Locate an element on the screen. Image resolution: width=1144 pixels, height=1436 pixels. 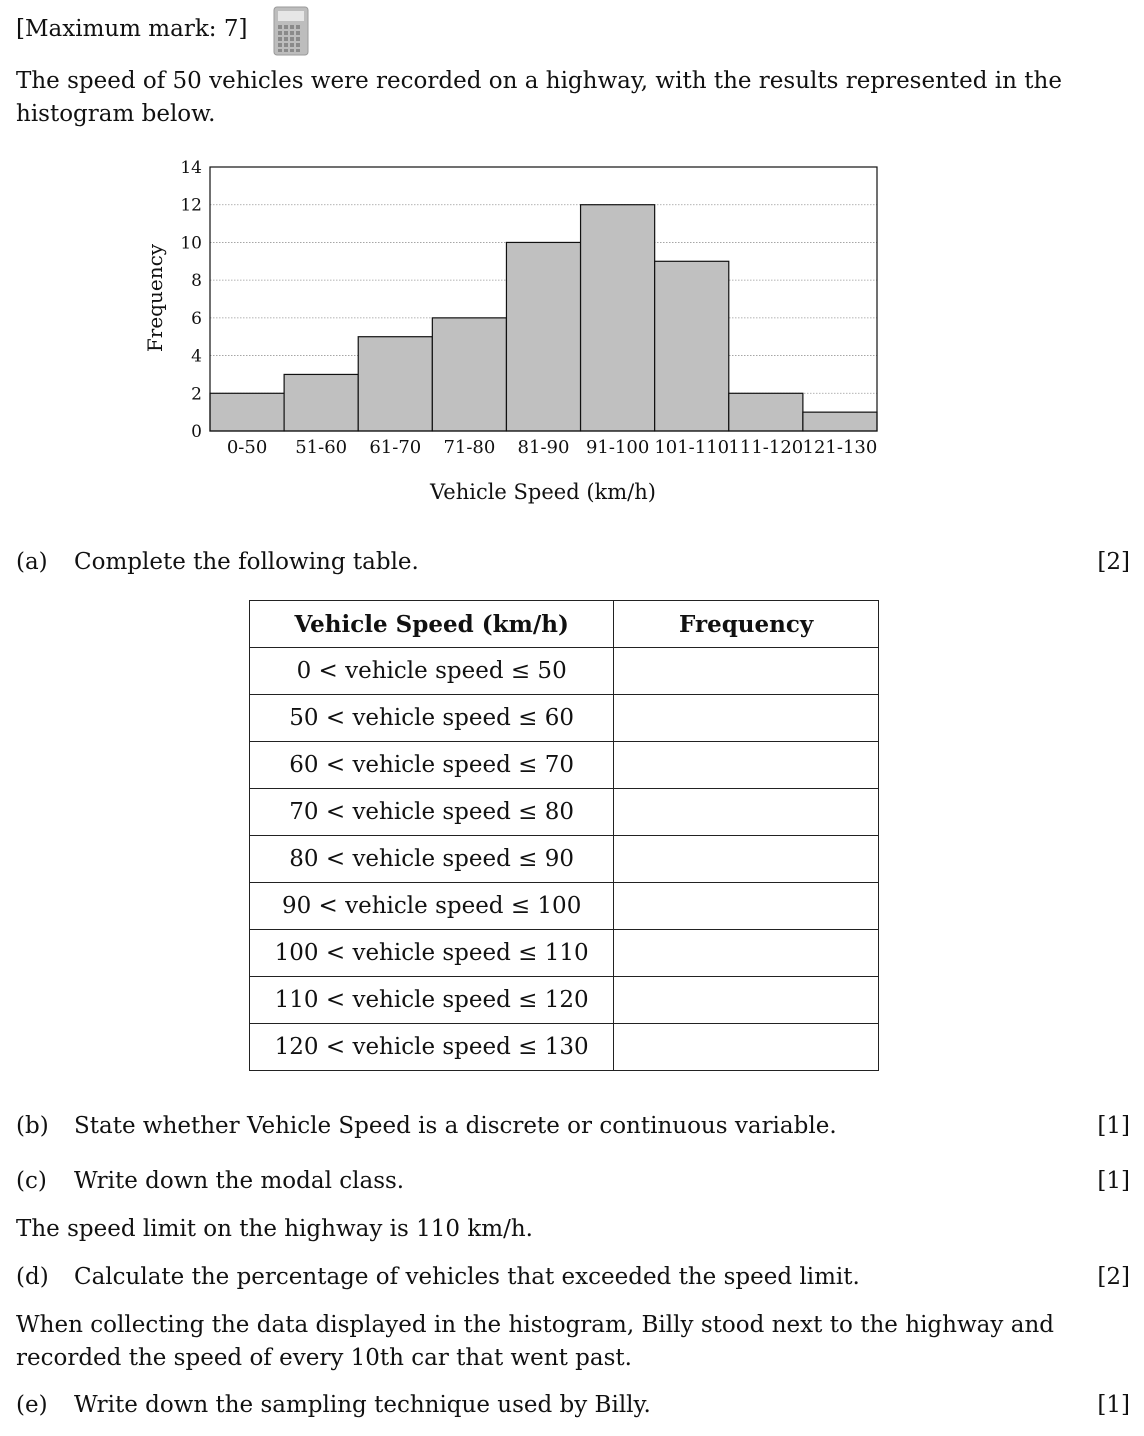
table-row: 70 < vehicle speed ≤ 80 is located at coordinates (563, 812).